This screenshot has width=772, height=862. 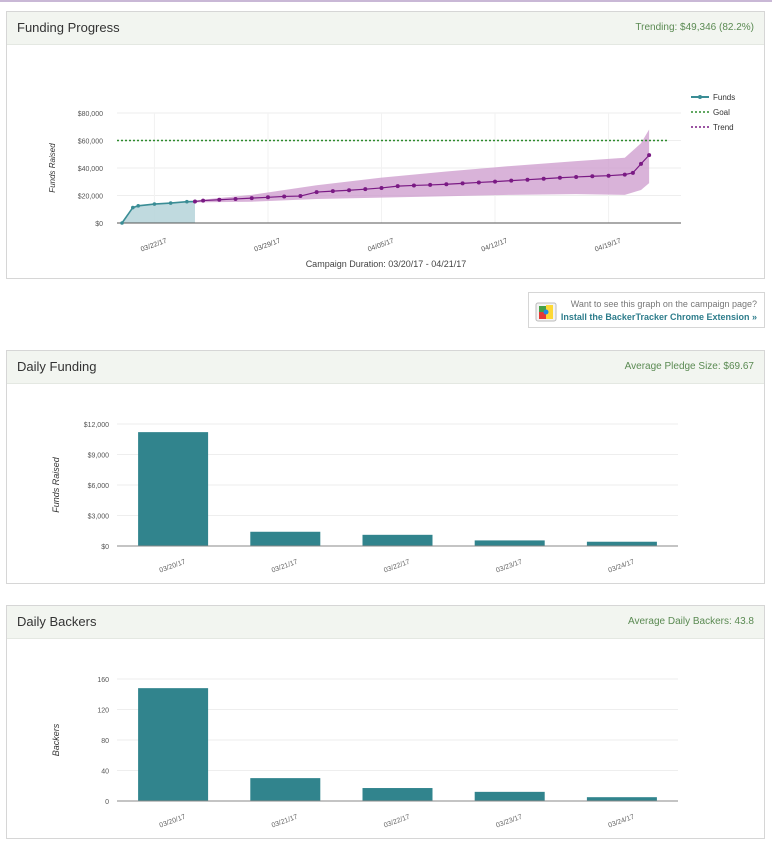 What do you see at coordinates (546, 312) in the screenshot?
I see `chrome-extension-icon` at bounding box center [546, 312].